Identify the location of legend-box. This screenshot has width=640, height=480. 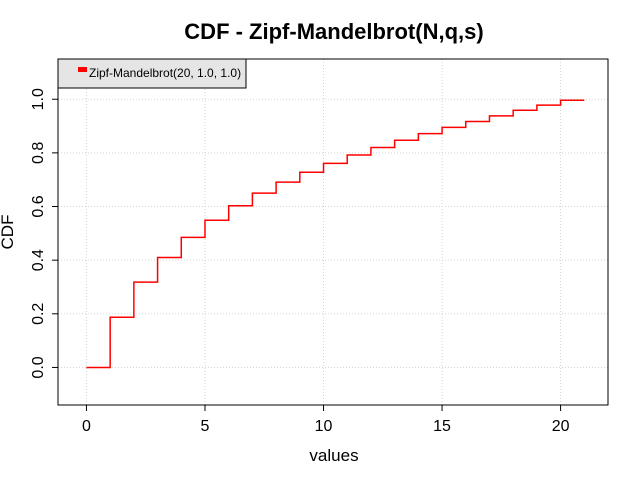
(152, 73).